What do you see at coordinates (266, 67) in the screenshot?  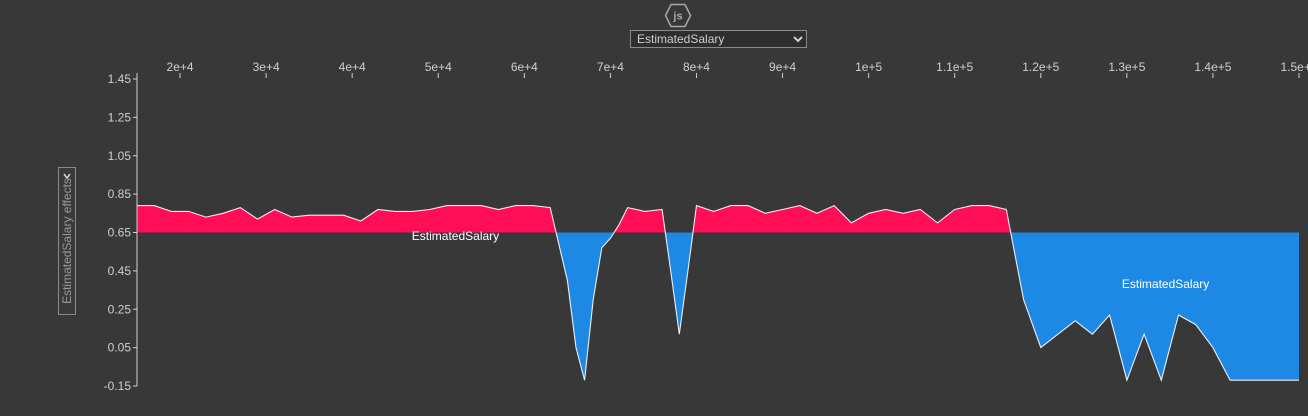 I see `x-tick-label: 3e+4` at bounding box center [266, 67].